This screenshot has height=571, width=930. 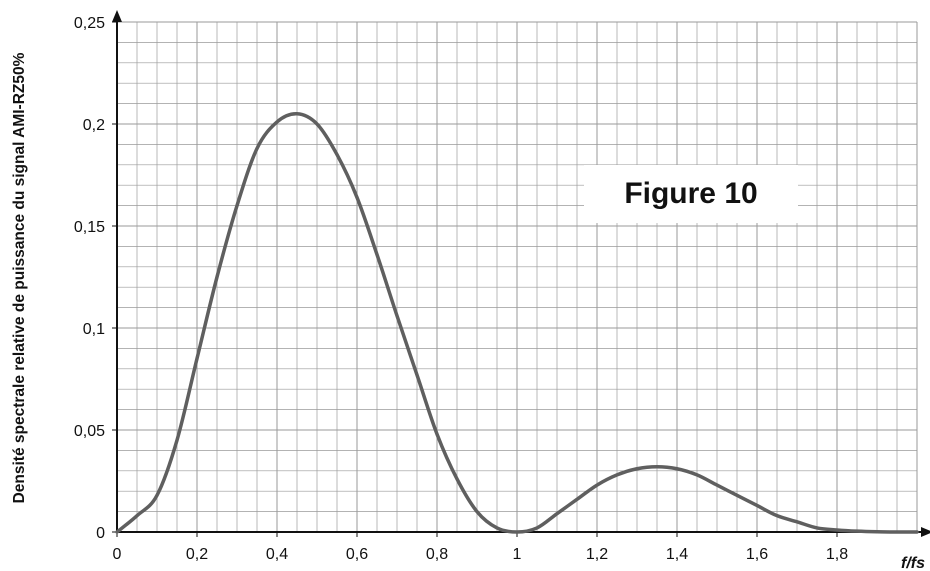 I want to click on x-tick-label: 1,6, so click(x=757, y=554).